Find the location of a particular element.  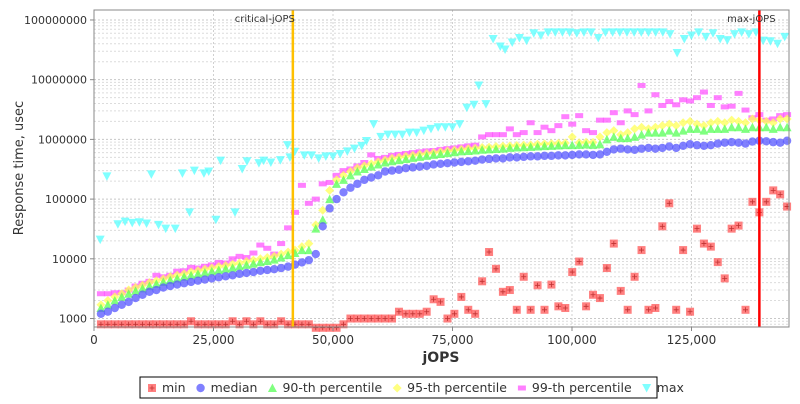

legend-swatch is located at coordinates (272, 387).